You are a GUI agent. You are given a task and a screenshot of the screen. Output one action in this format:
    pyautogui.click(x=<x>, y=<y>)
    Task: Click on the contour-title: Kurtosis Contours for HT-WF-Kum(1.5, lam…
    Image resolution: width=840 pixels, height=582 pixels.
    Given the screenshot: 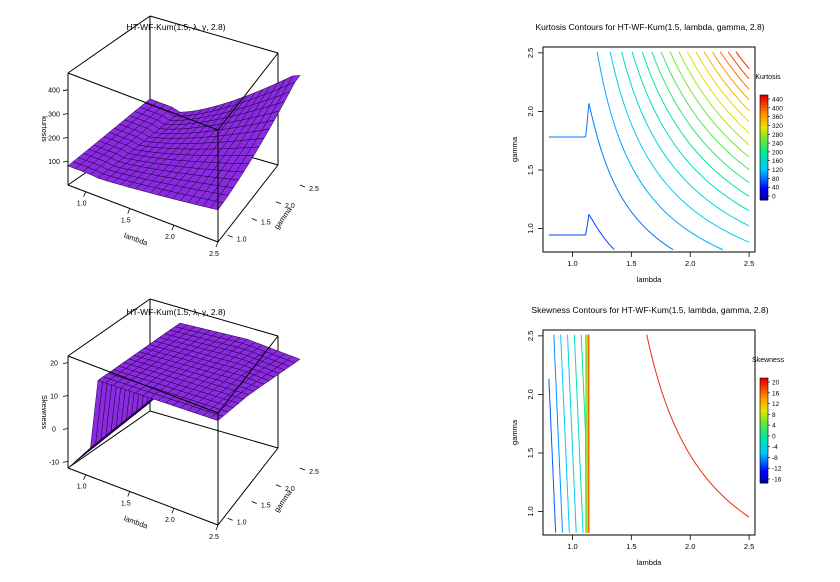 What is the action you would take?
    pyautogui.click(x=649, y=27)
    